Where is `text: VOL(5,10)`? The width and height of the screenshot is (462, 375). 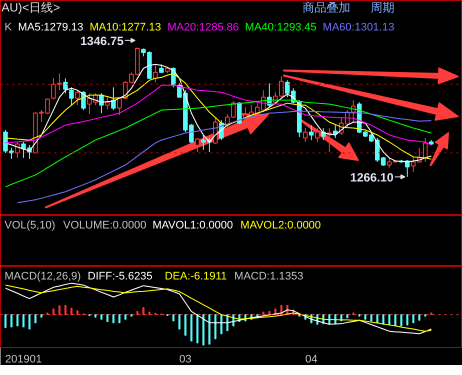
text: VOL(5,10) is located at coordinates (30, 226).